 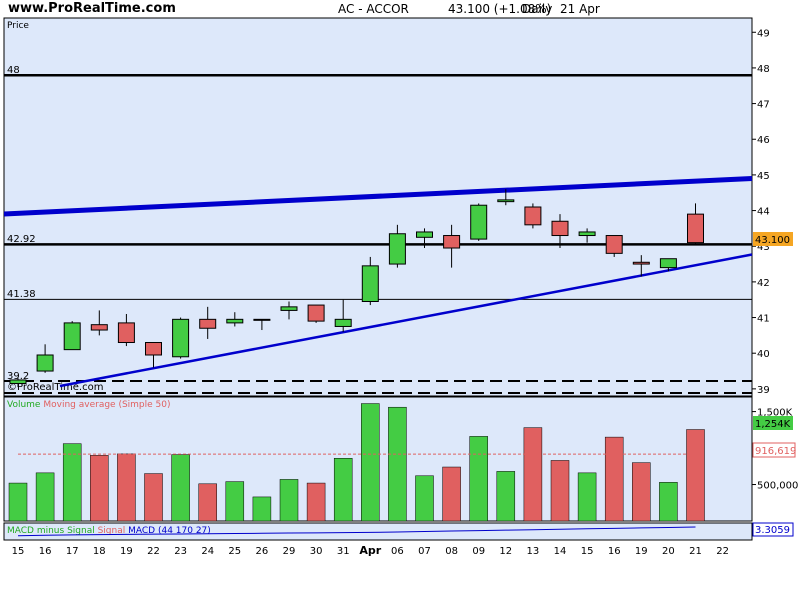 What do you see at coordinates (722, 551) in the screenshot?
I see `x-tick-label: 22` at bounding box center [722, 551].